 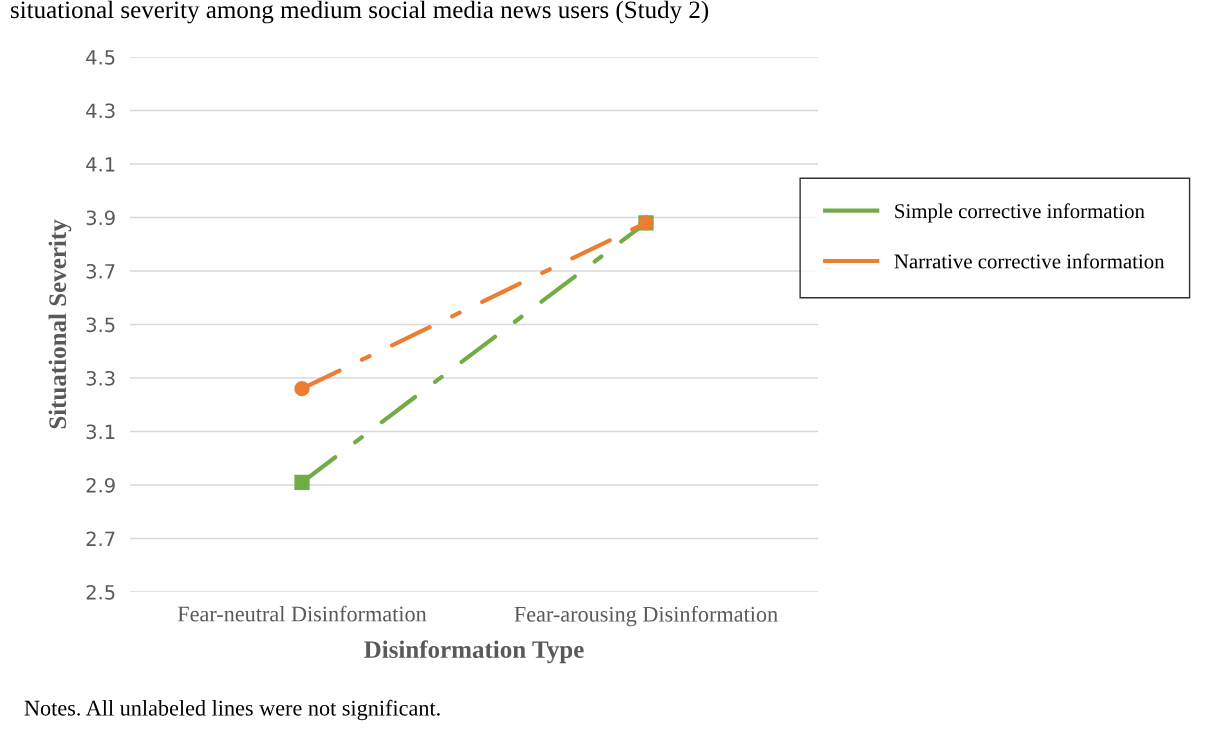 What do you see at coordinates (100, 111) in the screenshot?
I see `y-tick-label: 4.3` at bounding box center [100, 111].